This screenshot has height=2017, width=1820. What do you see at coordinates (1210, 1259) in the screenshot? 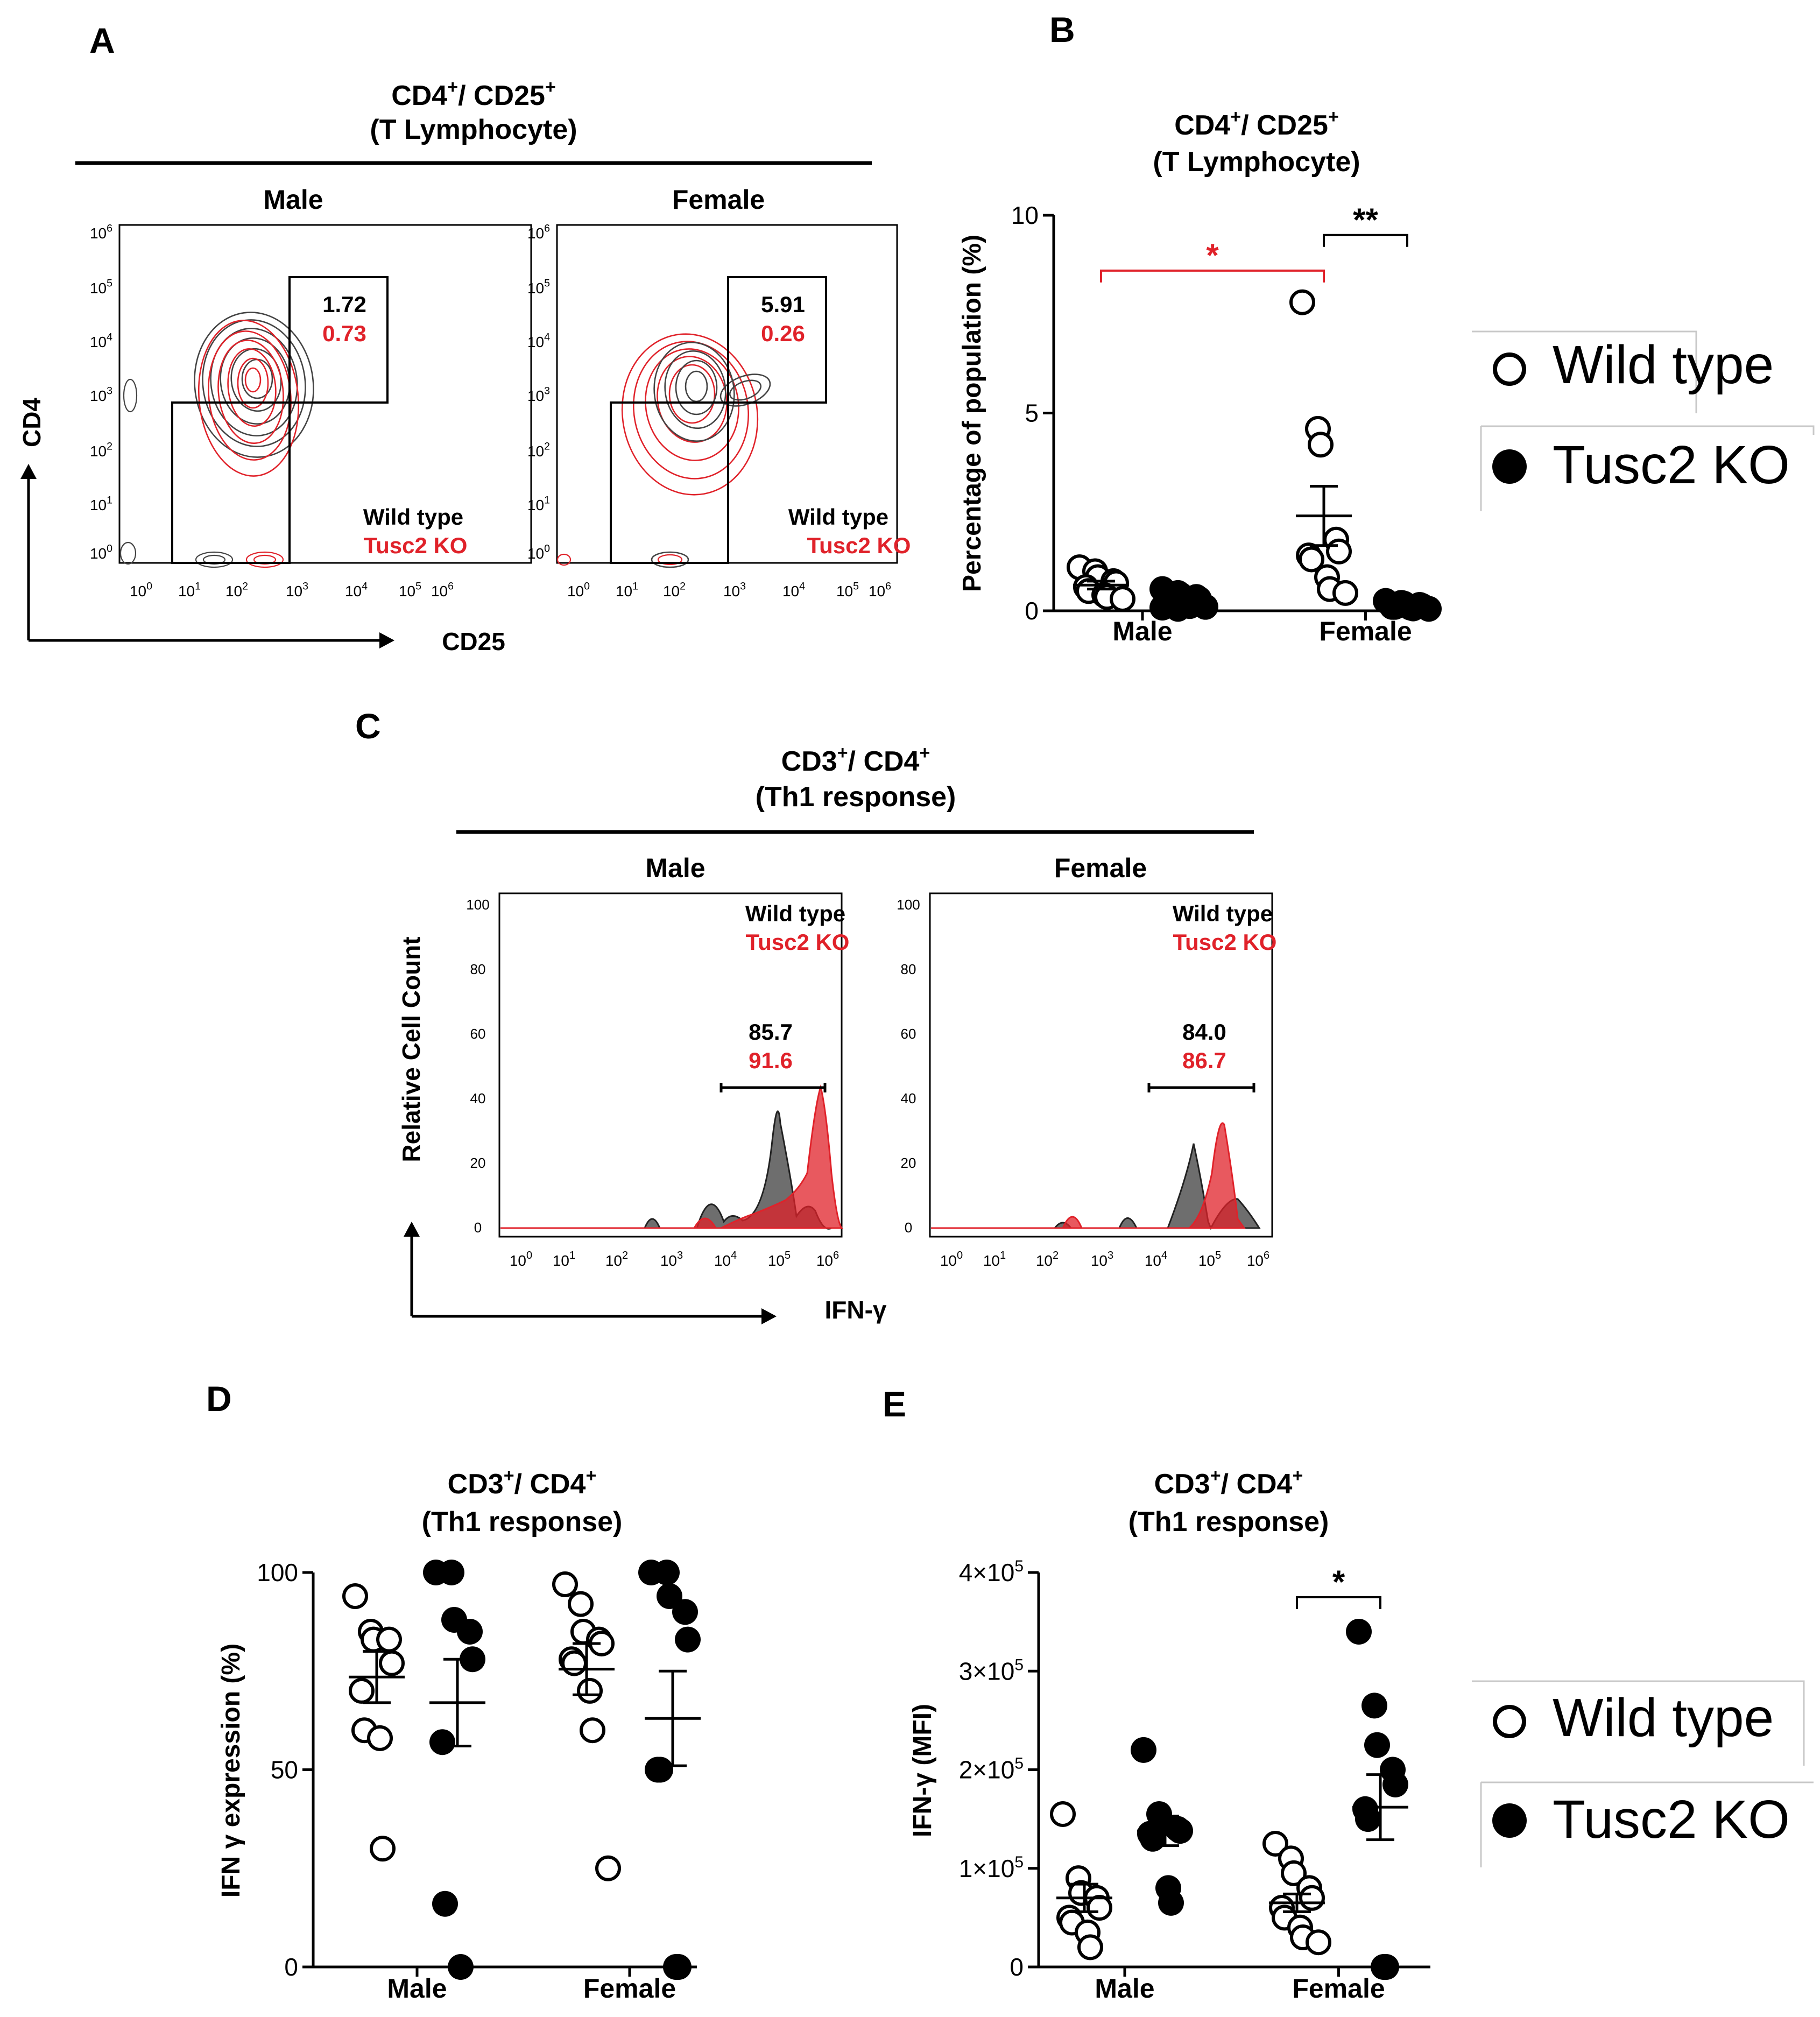
I see `histogram-female-x-tick-label: 10⁵` at bounding box center [1210, 1259].